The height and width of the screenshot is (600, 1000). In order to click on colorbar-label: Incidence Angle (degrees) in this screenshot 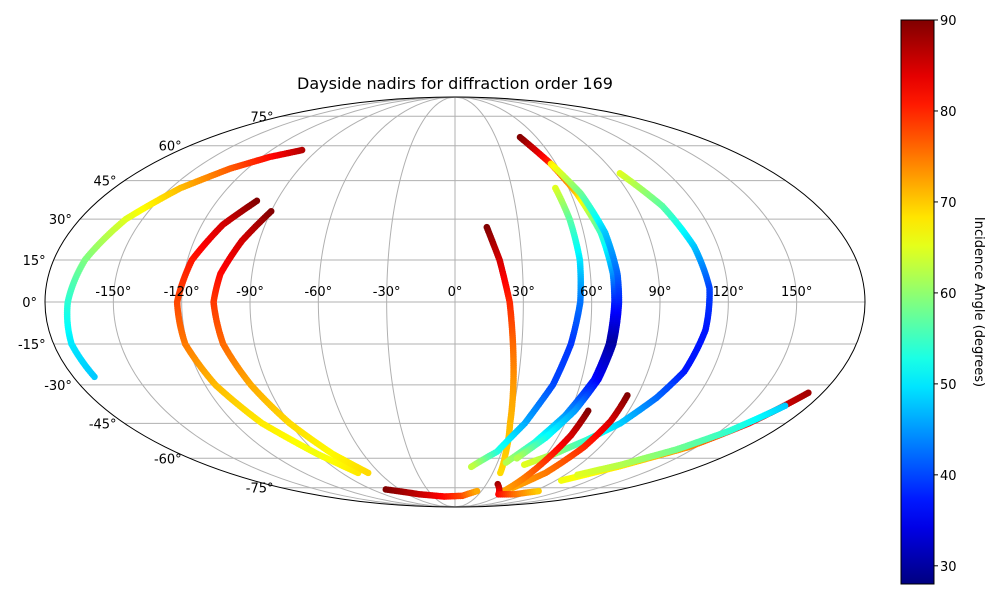, I will do `click(978, 302)`.